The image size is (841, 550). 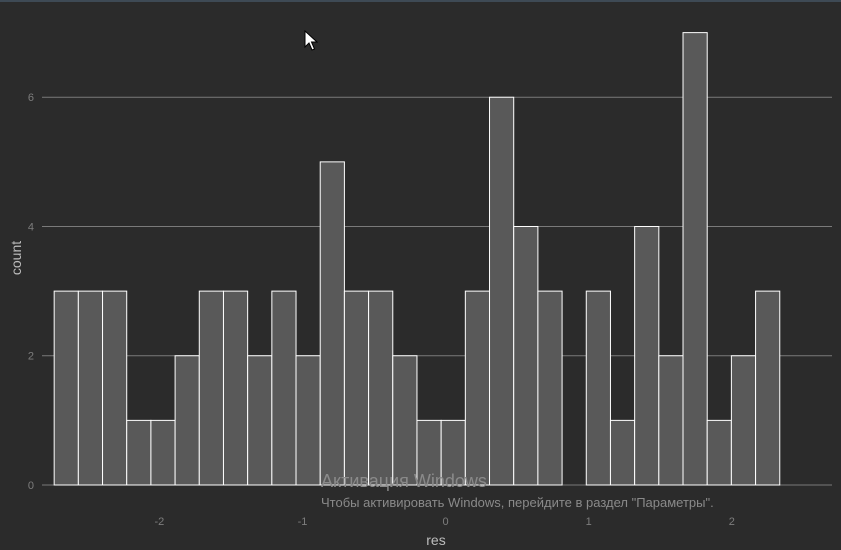 I want to click on x-axis-ticks: -2 -1 0 1 2, so click(x=444, y=522).